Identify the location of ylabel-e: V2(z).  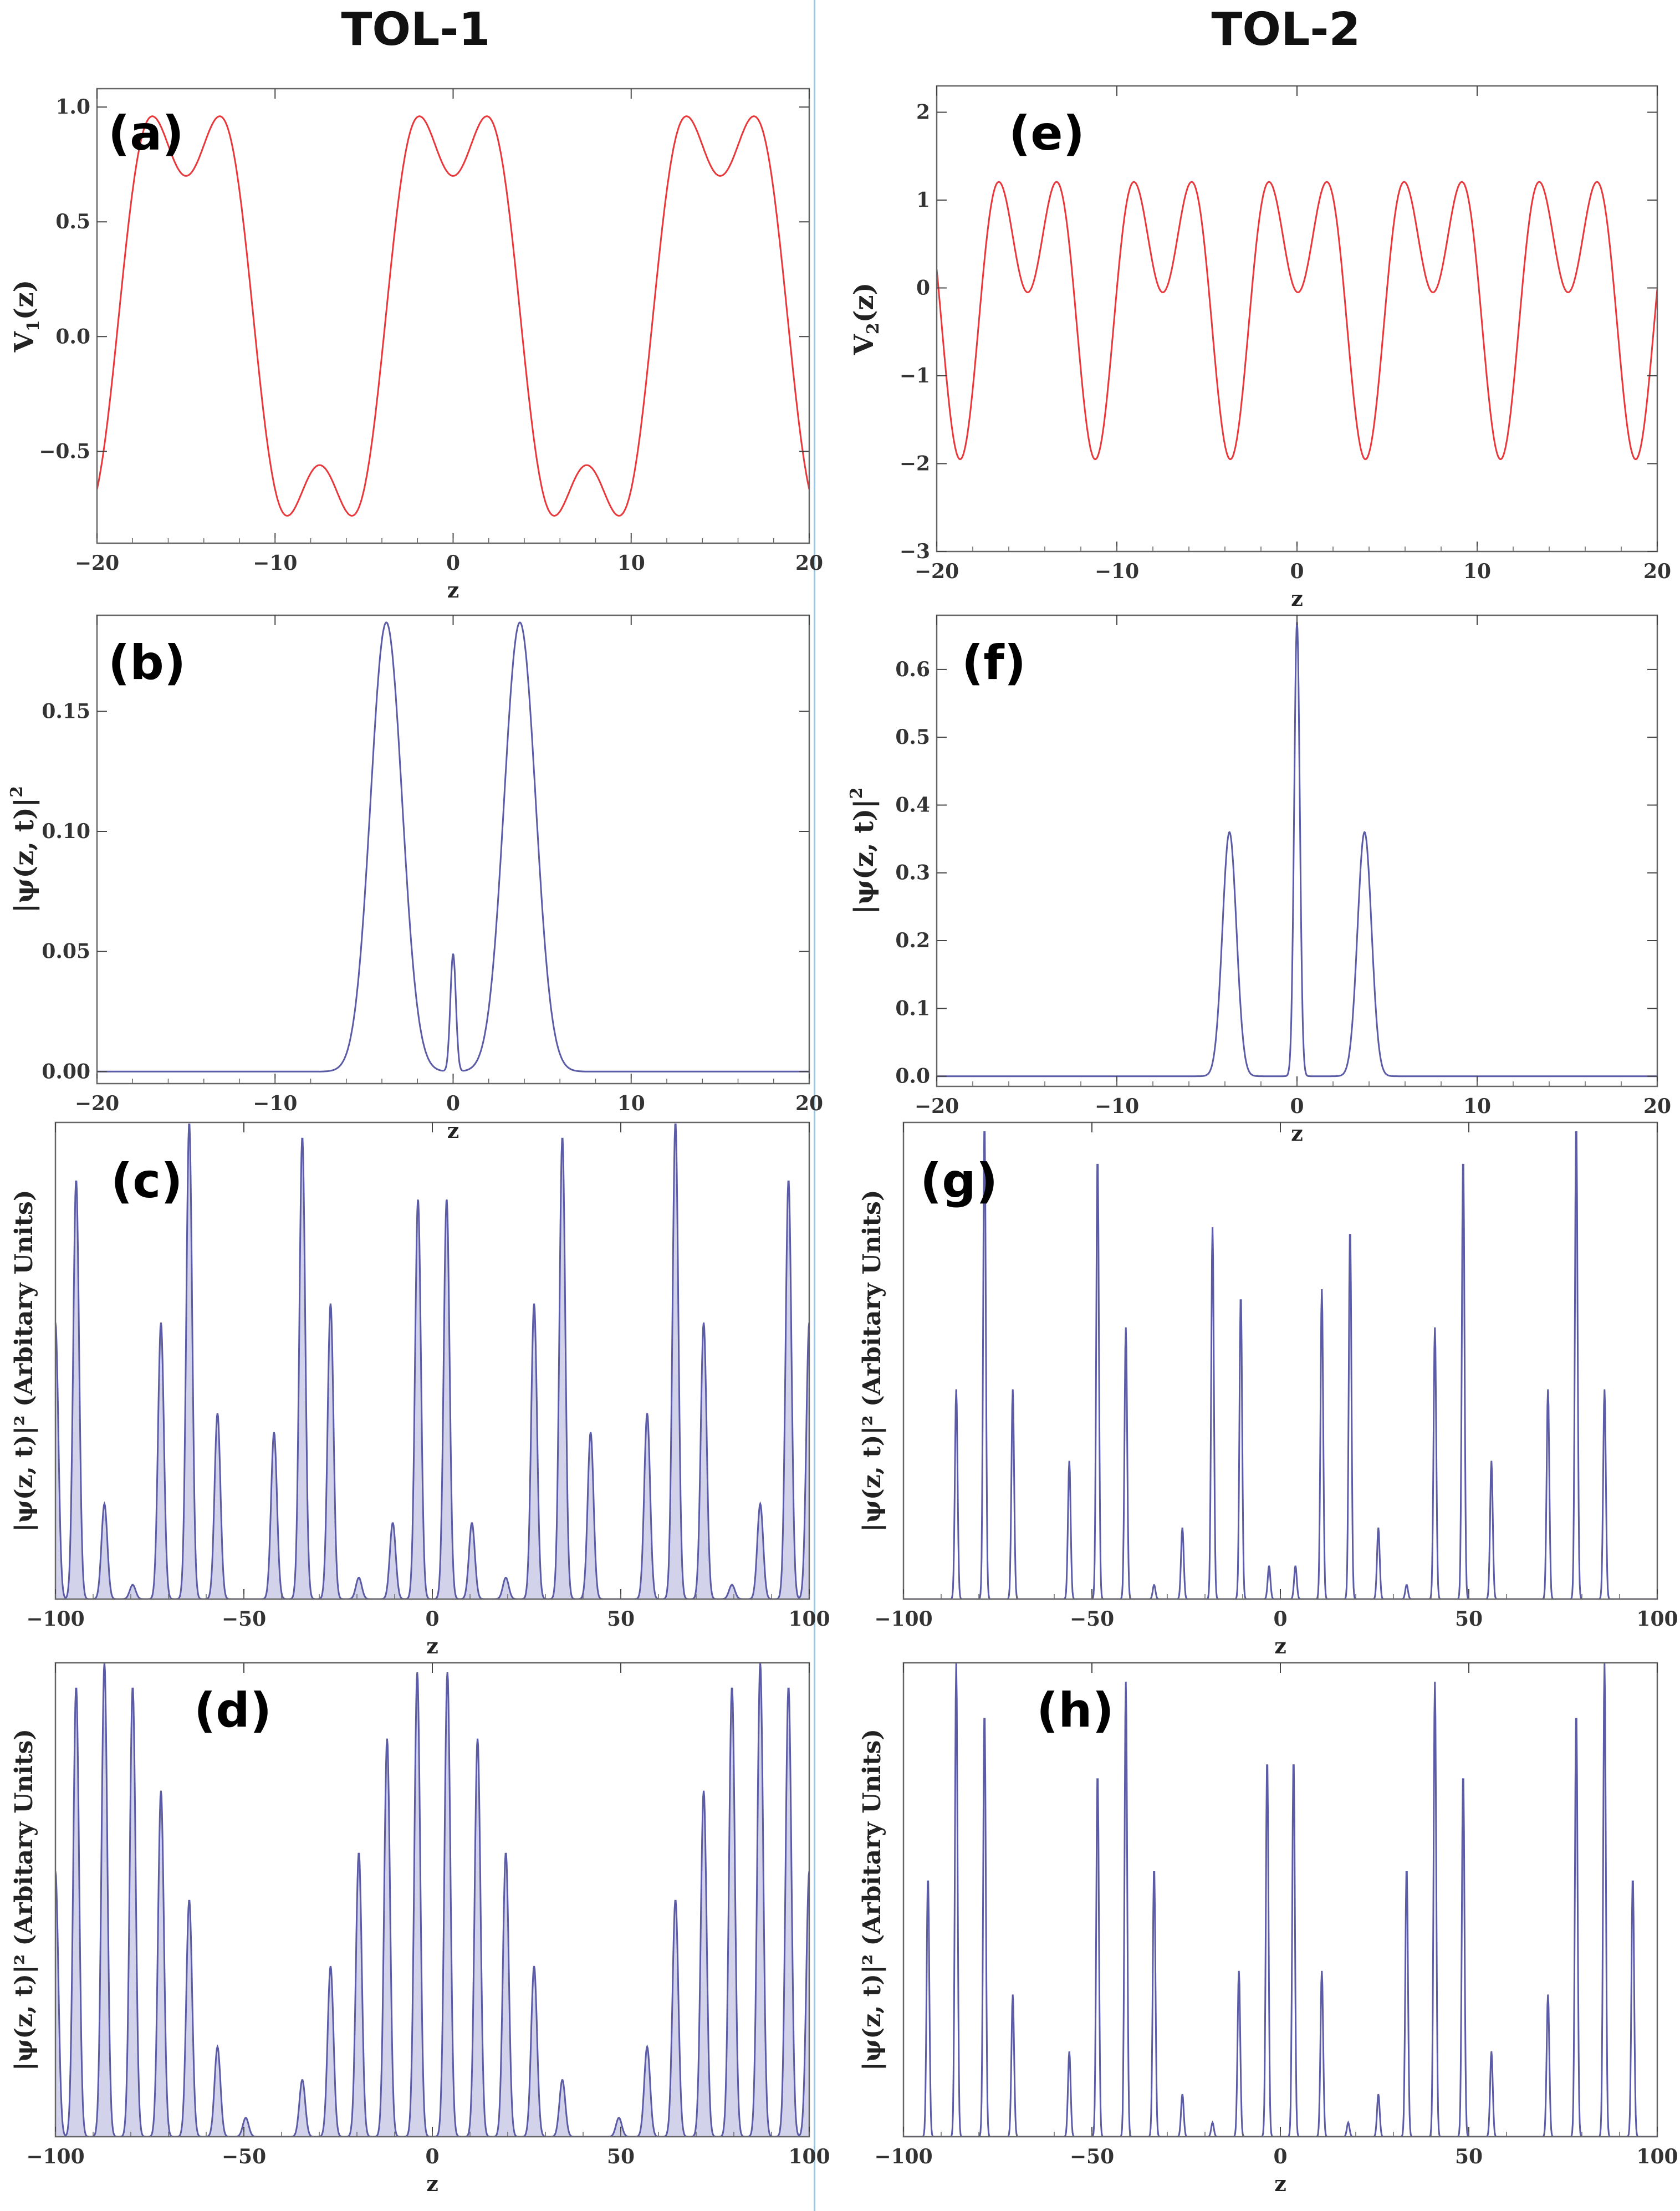
(866, 319).